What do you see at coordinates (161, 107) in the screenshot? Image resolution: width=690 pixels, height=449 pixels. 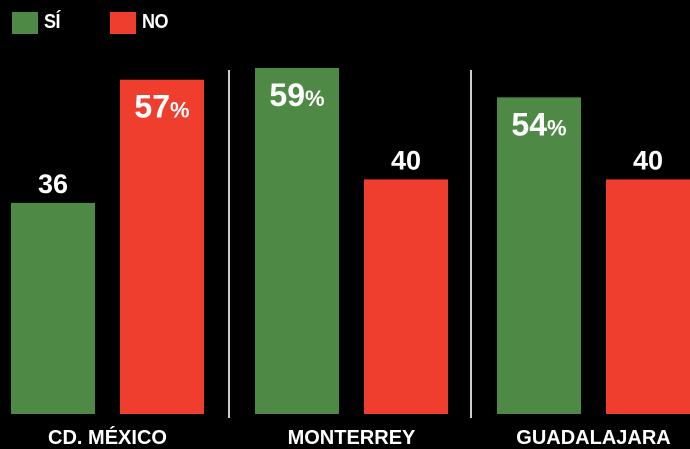 I see `data-label-no-1: 57%` at bounding box center [161, 107].